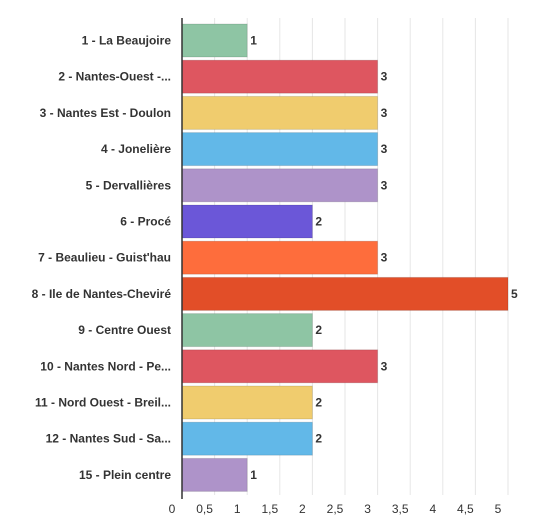 This screenshot has width=543, height=527. Describe the element at coordinates (514, 294) in the screenshot. I see `data-label: 5` at that location.